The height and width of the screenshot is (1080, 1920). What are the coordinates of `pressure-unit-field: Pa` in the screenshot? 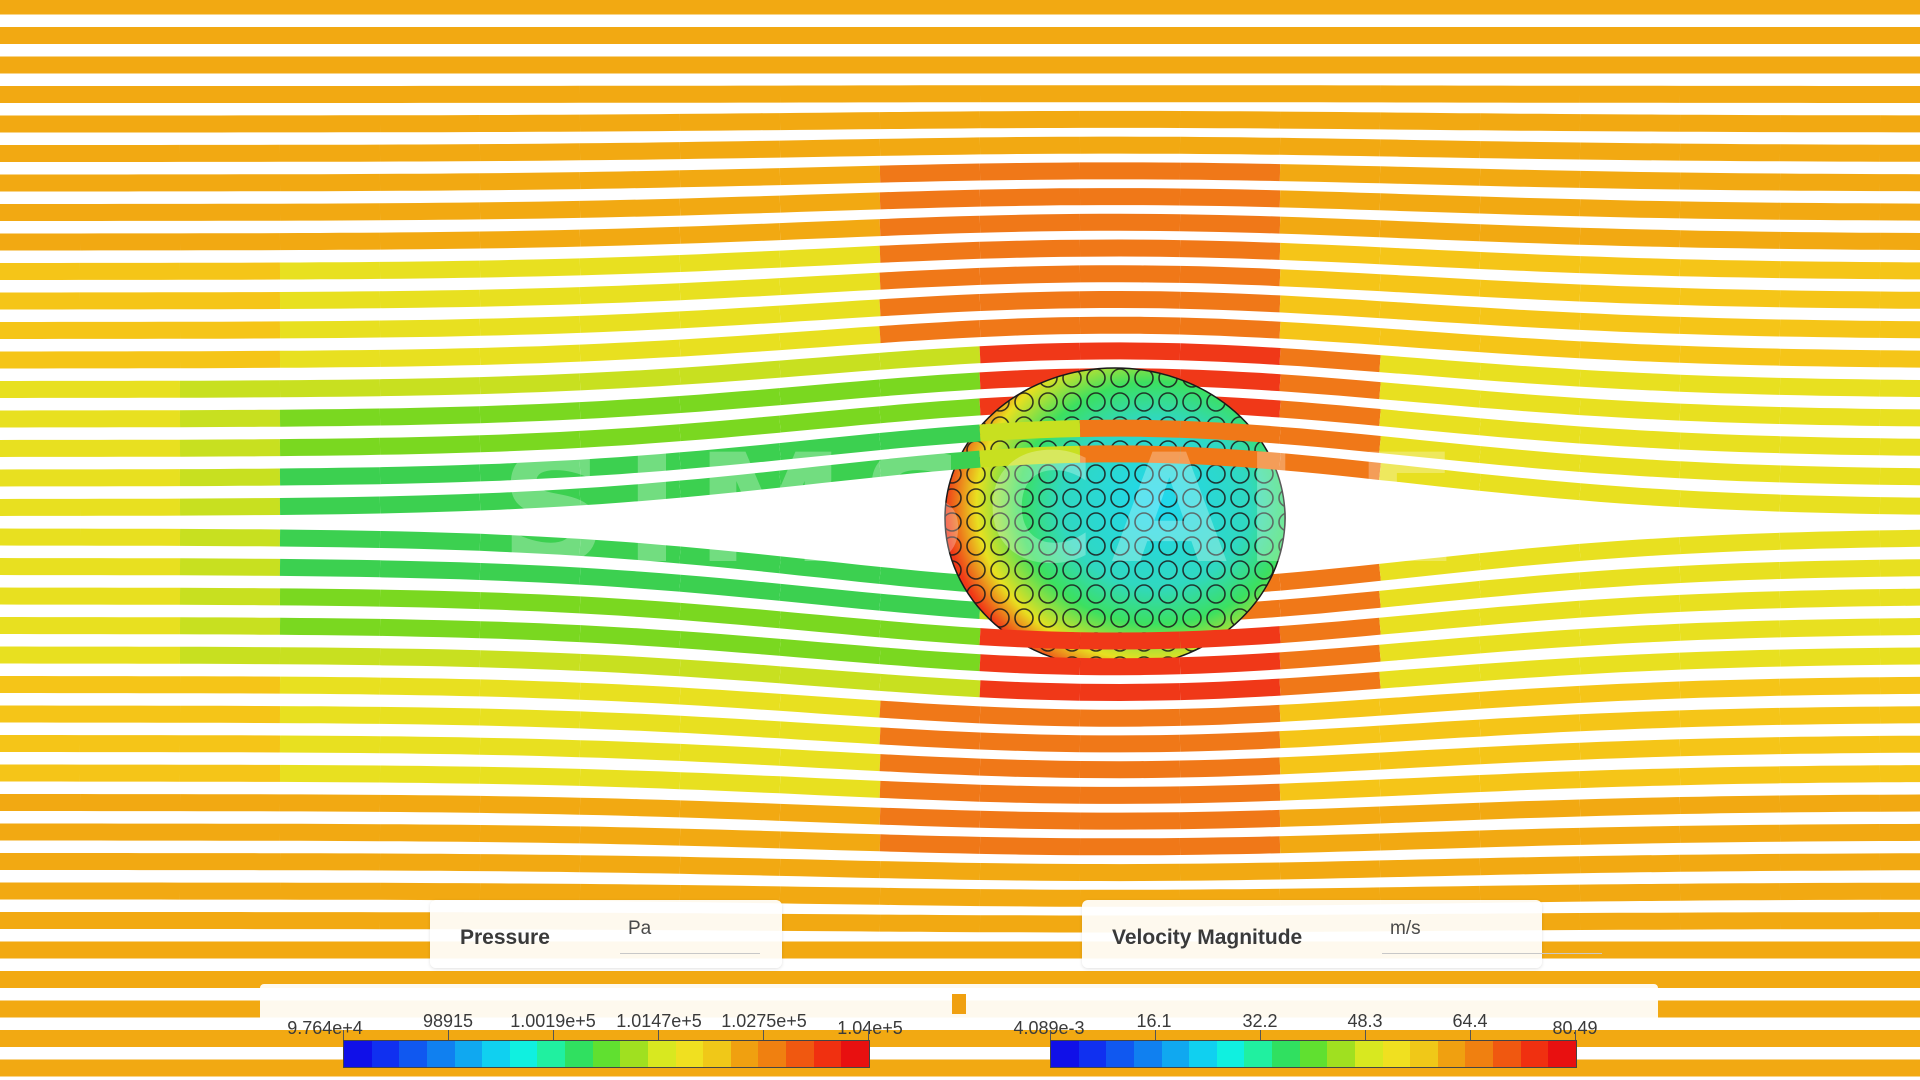 It's located at (640, 928).